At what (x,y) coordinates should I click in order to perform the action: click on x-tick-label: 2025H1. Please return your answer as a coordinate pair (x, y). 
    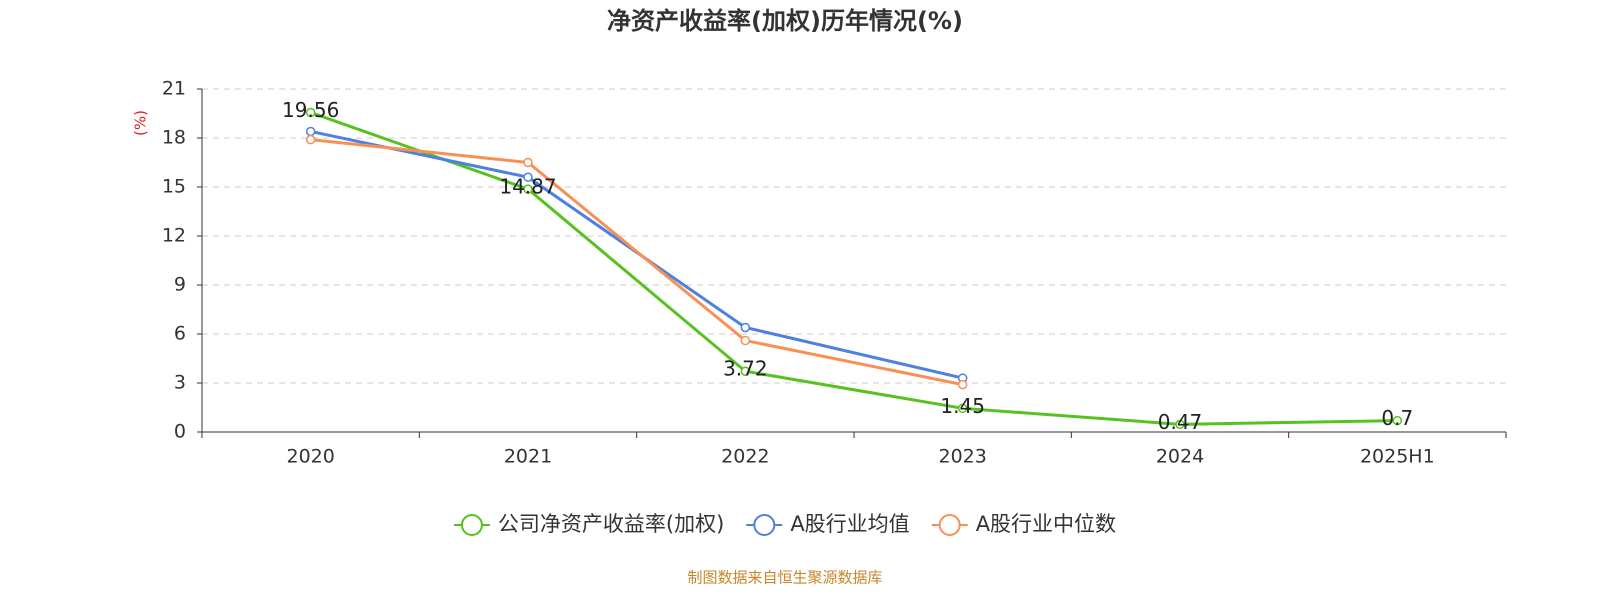
    Looking at the image, I should click on (1397, 457).